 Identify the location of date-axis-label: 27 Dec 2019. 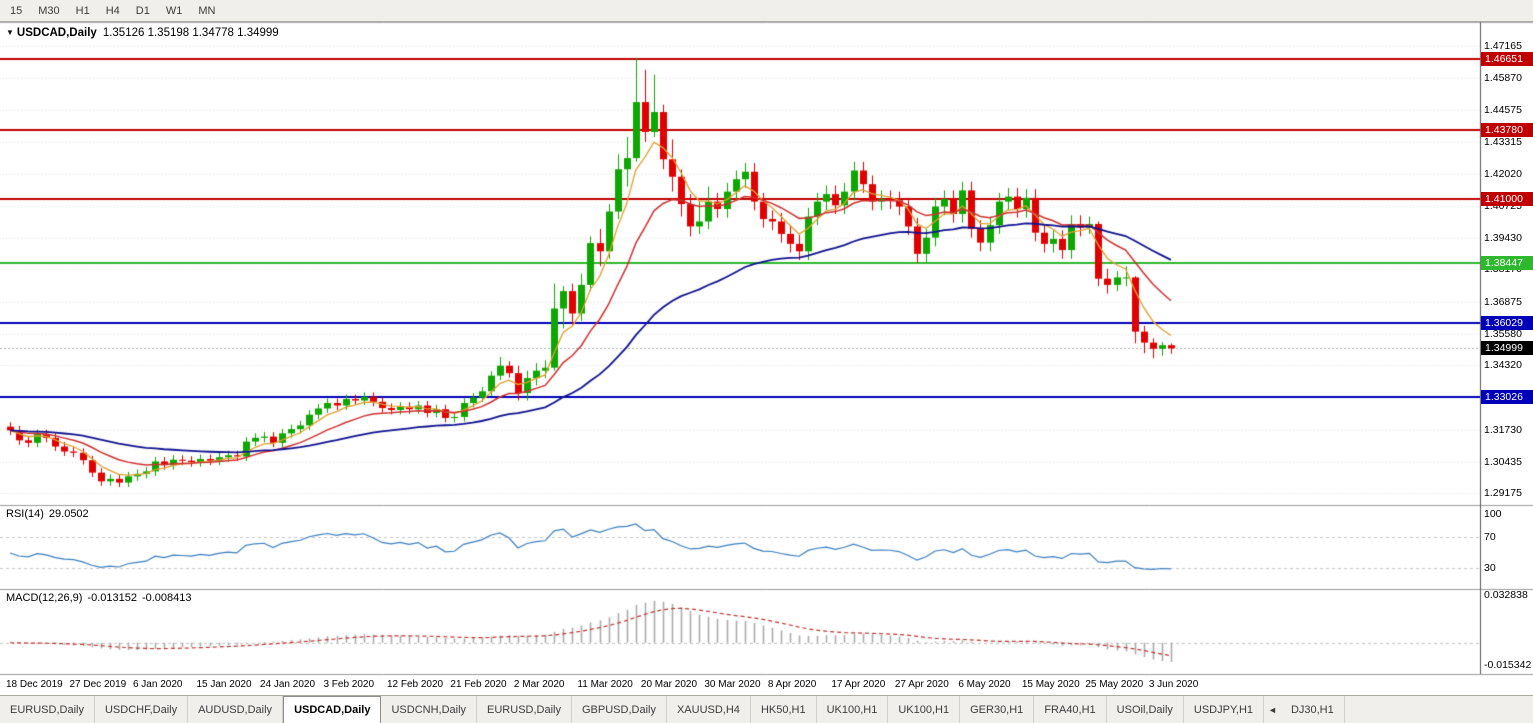
(98, 684).